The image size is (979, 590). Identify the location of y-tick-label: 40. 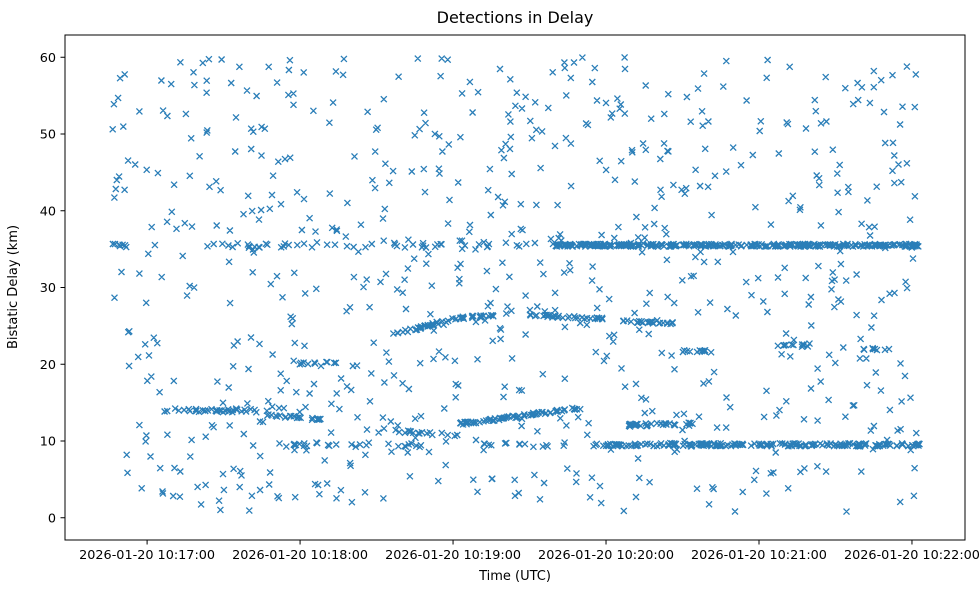
(48, 211).